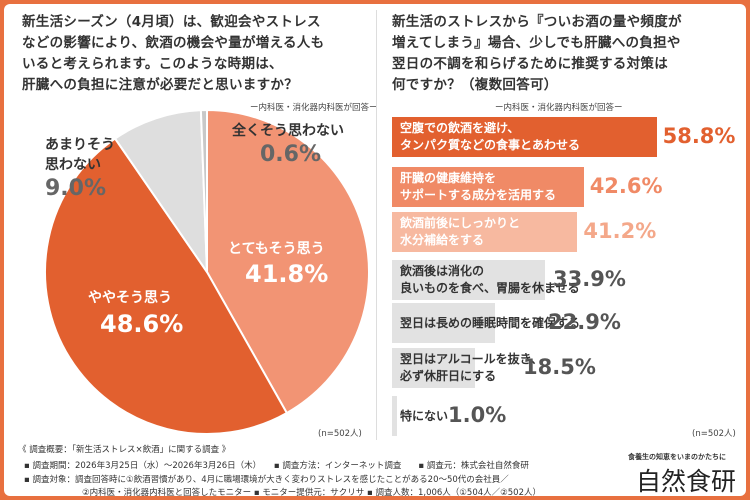  I want to click on tagline: 食養生の知恵をいまのかたちに, so click(677, 457).